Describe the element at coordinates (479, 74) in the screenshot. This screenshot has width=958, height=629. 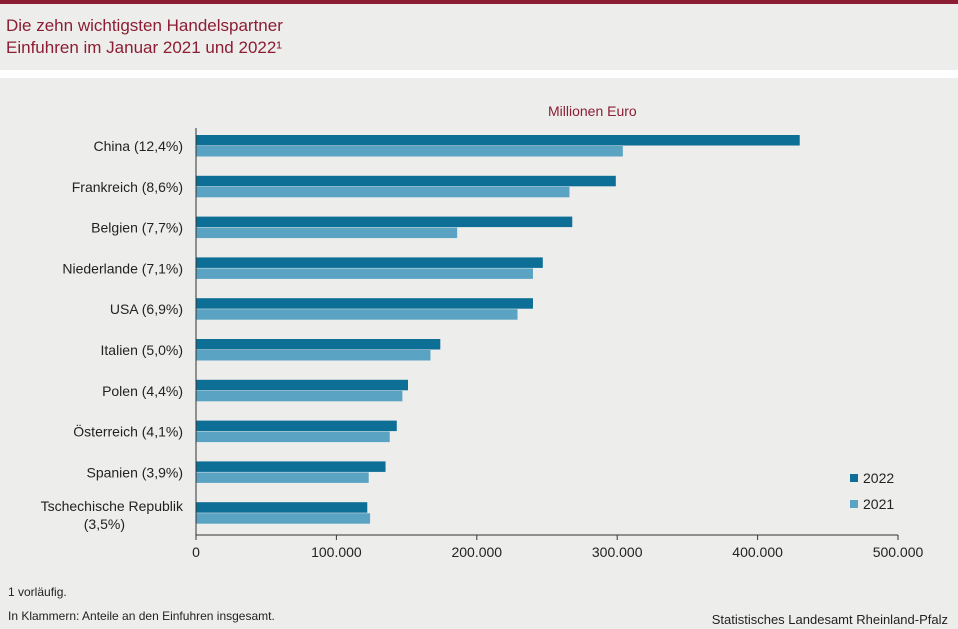
I see `separator` at that location.